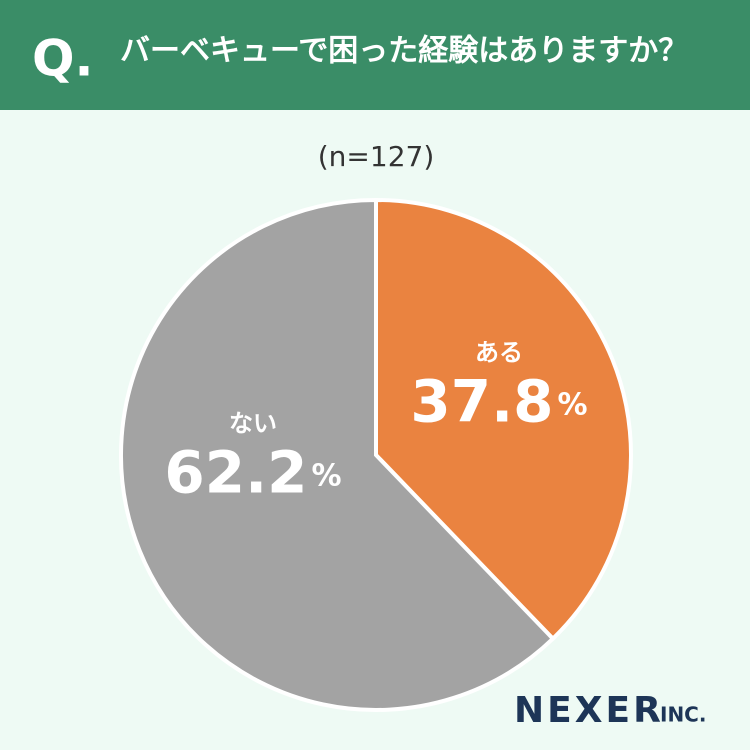  Describe the element at coordinates (252, 473) in the screenshot. I see `slice-value-label: 62.2%` at that location.